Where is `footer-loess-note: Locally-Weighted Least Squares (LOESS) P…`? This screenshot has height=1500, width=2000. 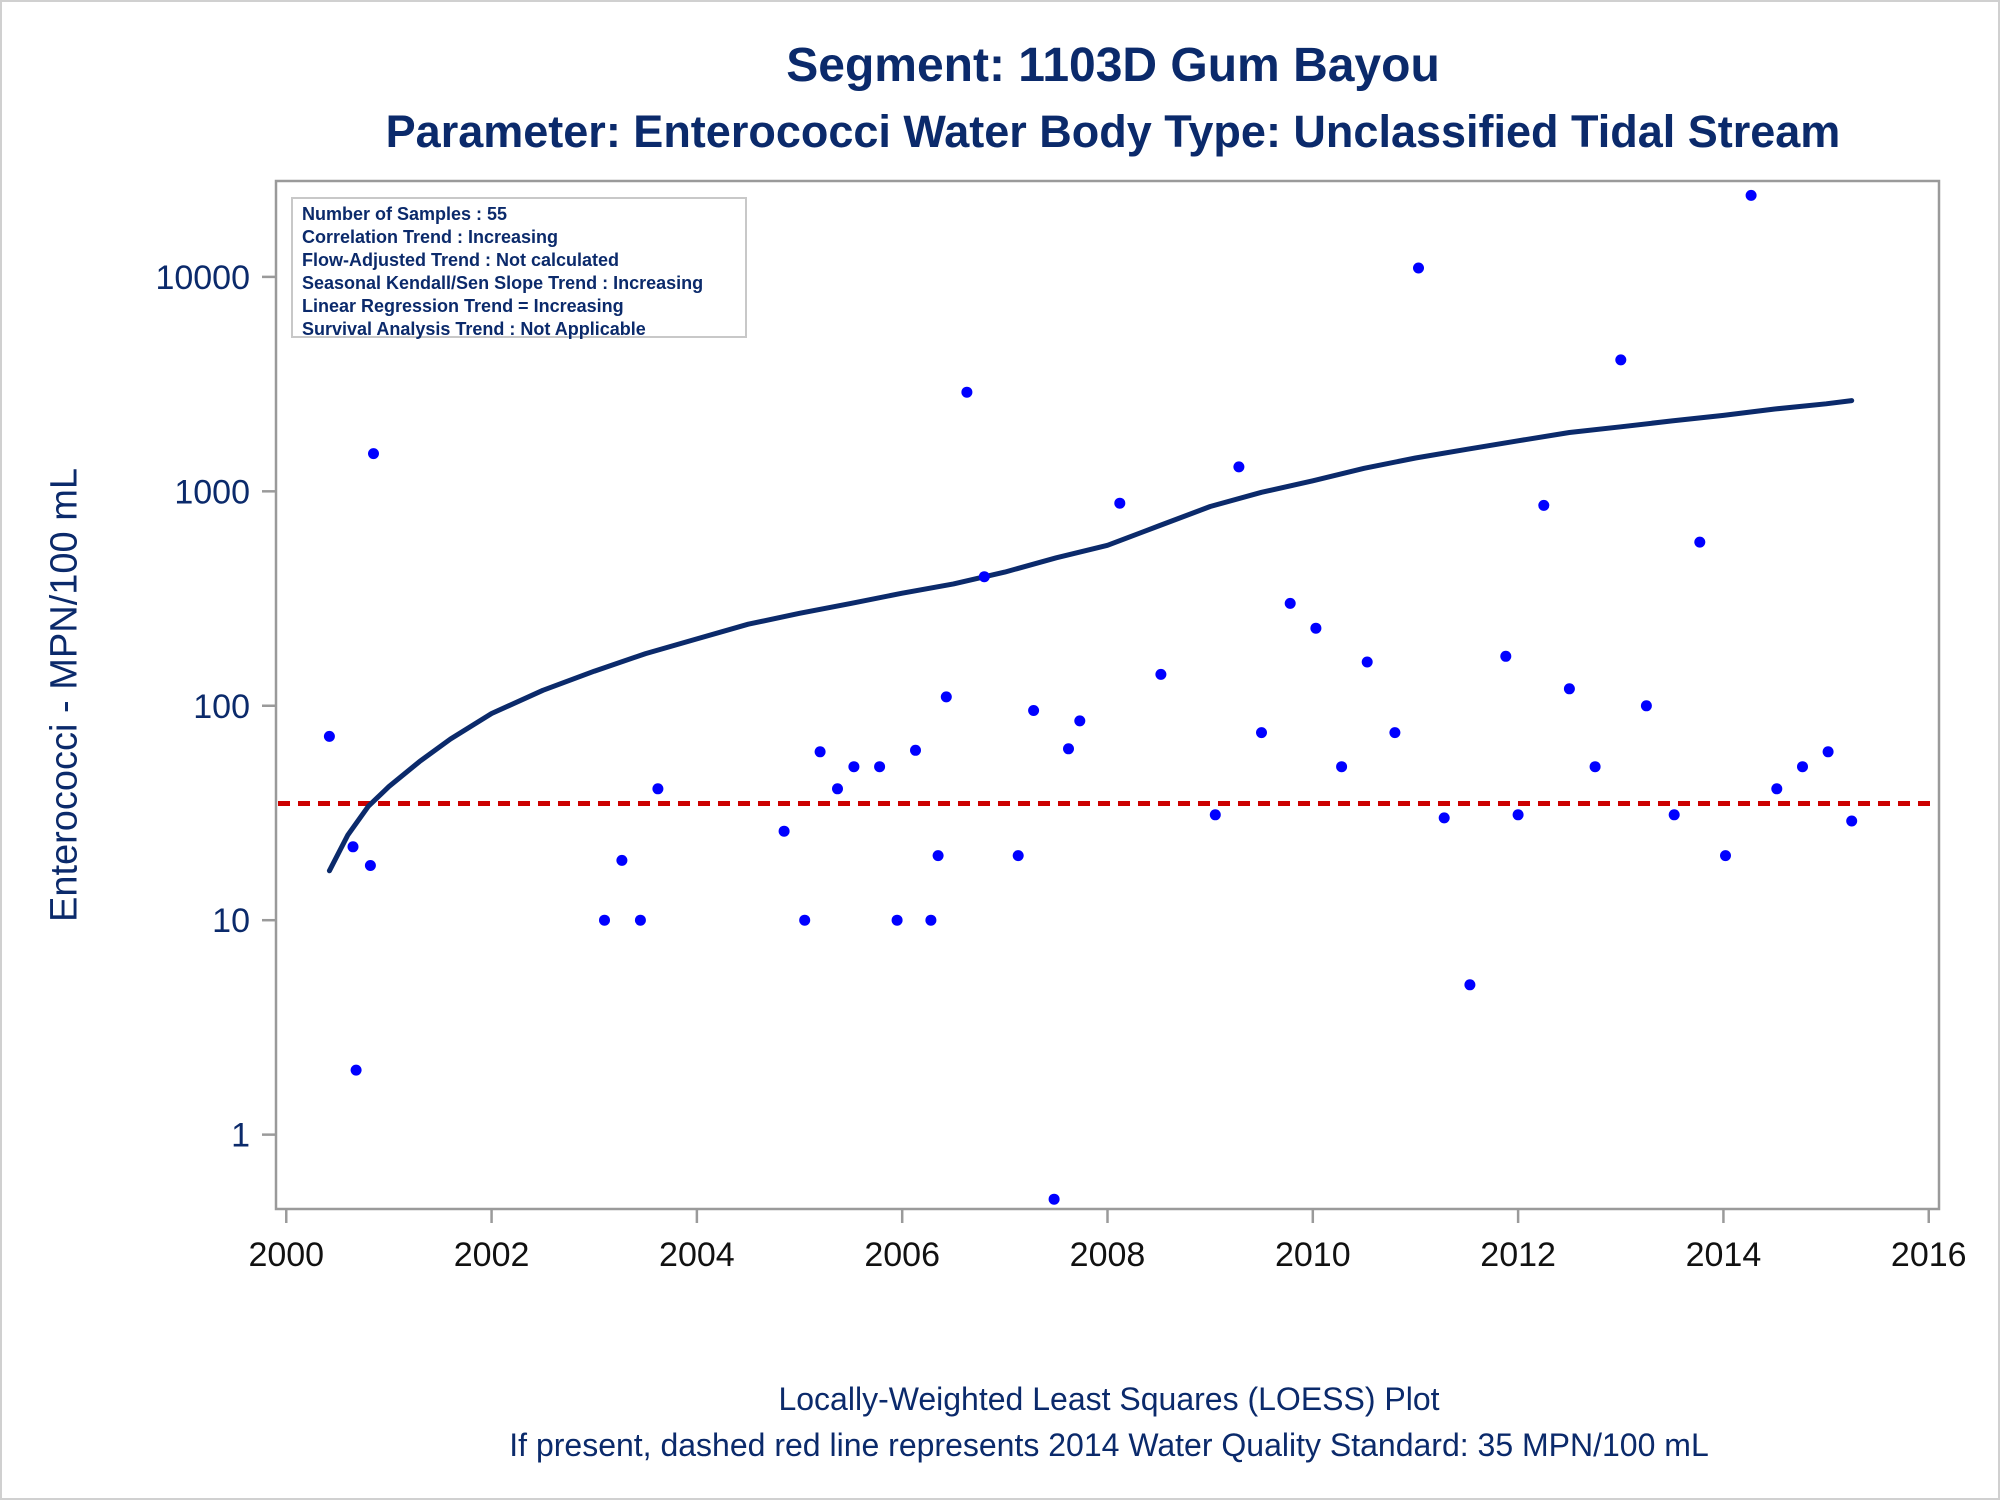
footer-loess-note: Locally-Weighted Least Squares (LOESS) P… is located at coordinates (1109, 1399).